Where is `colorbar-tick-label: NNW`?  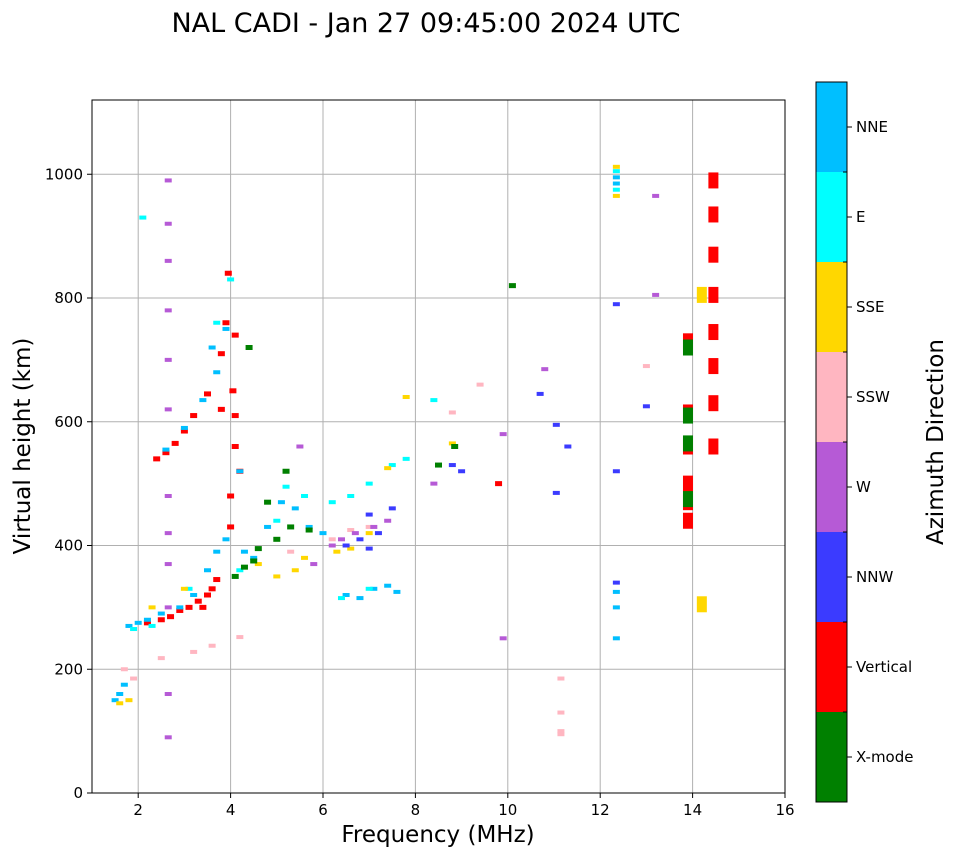 colorbar-tick-label: NNW is located at coordinates (874, 577).